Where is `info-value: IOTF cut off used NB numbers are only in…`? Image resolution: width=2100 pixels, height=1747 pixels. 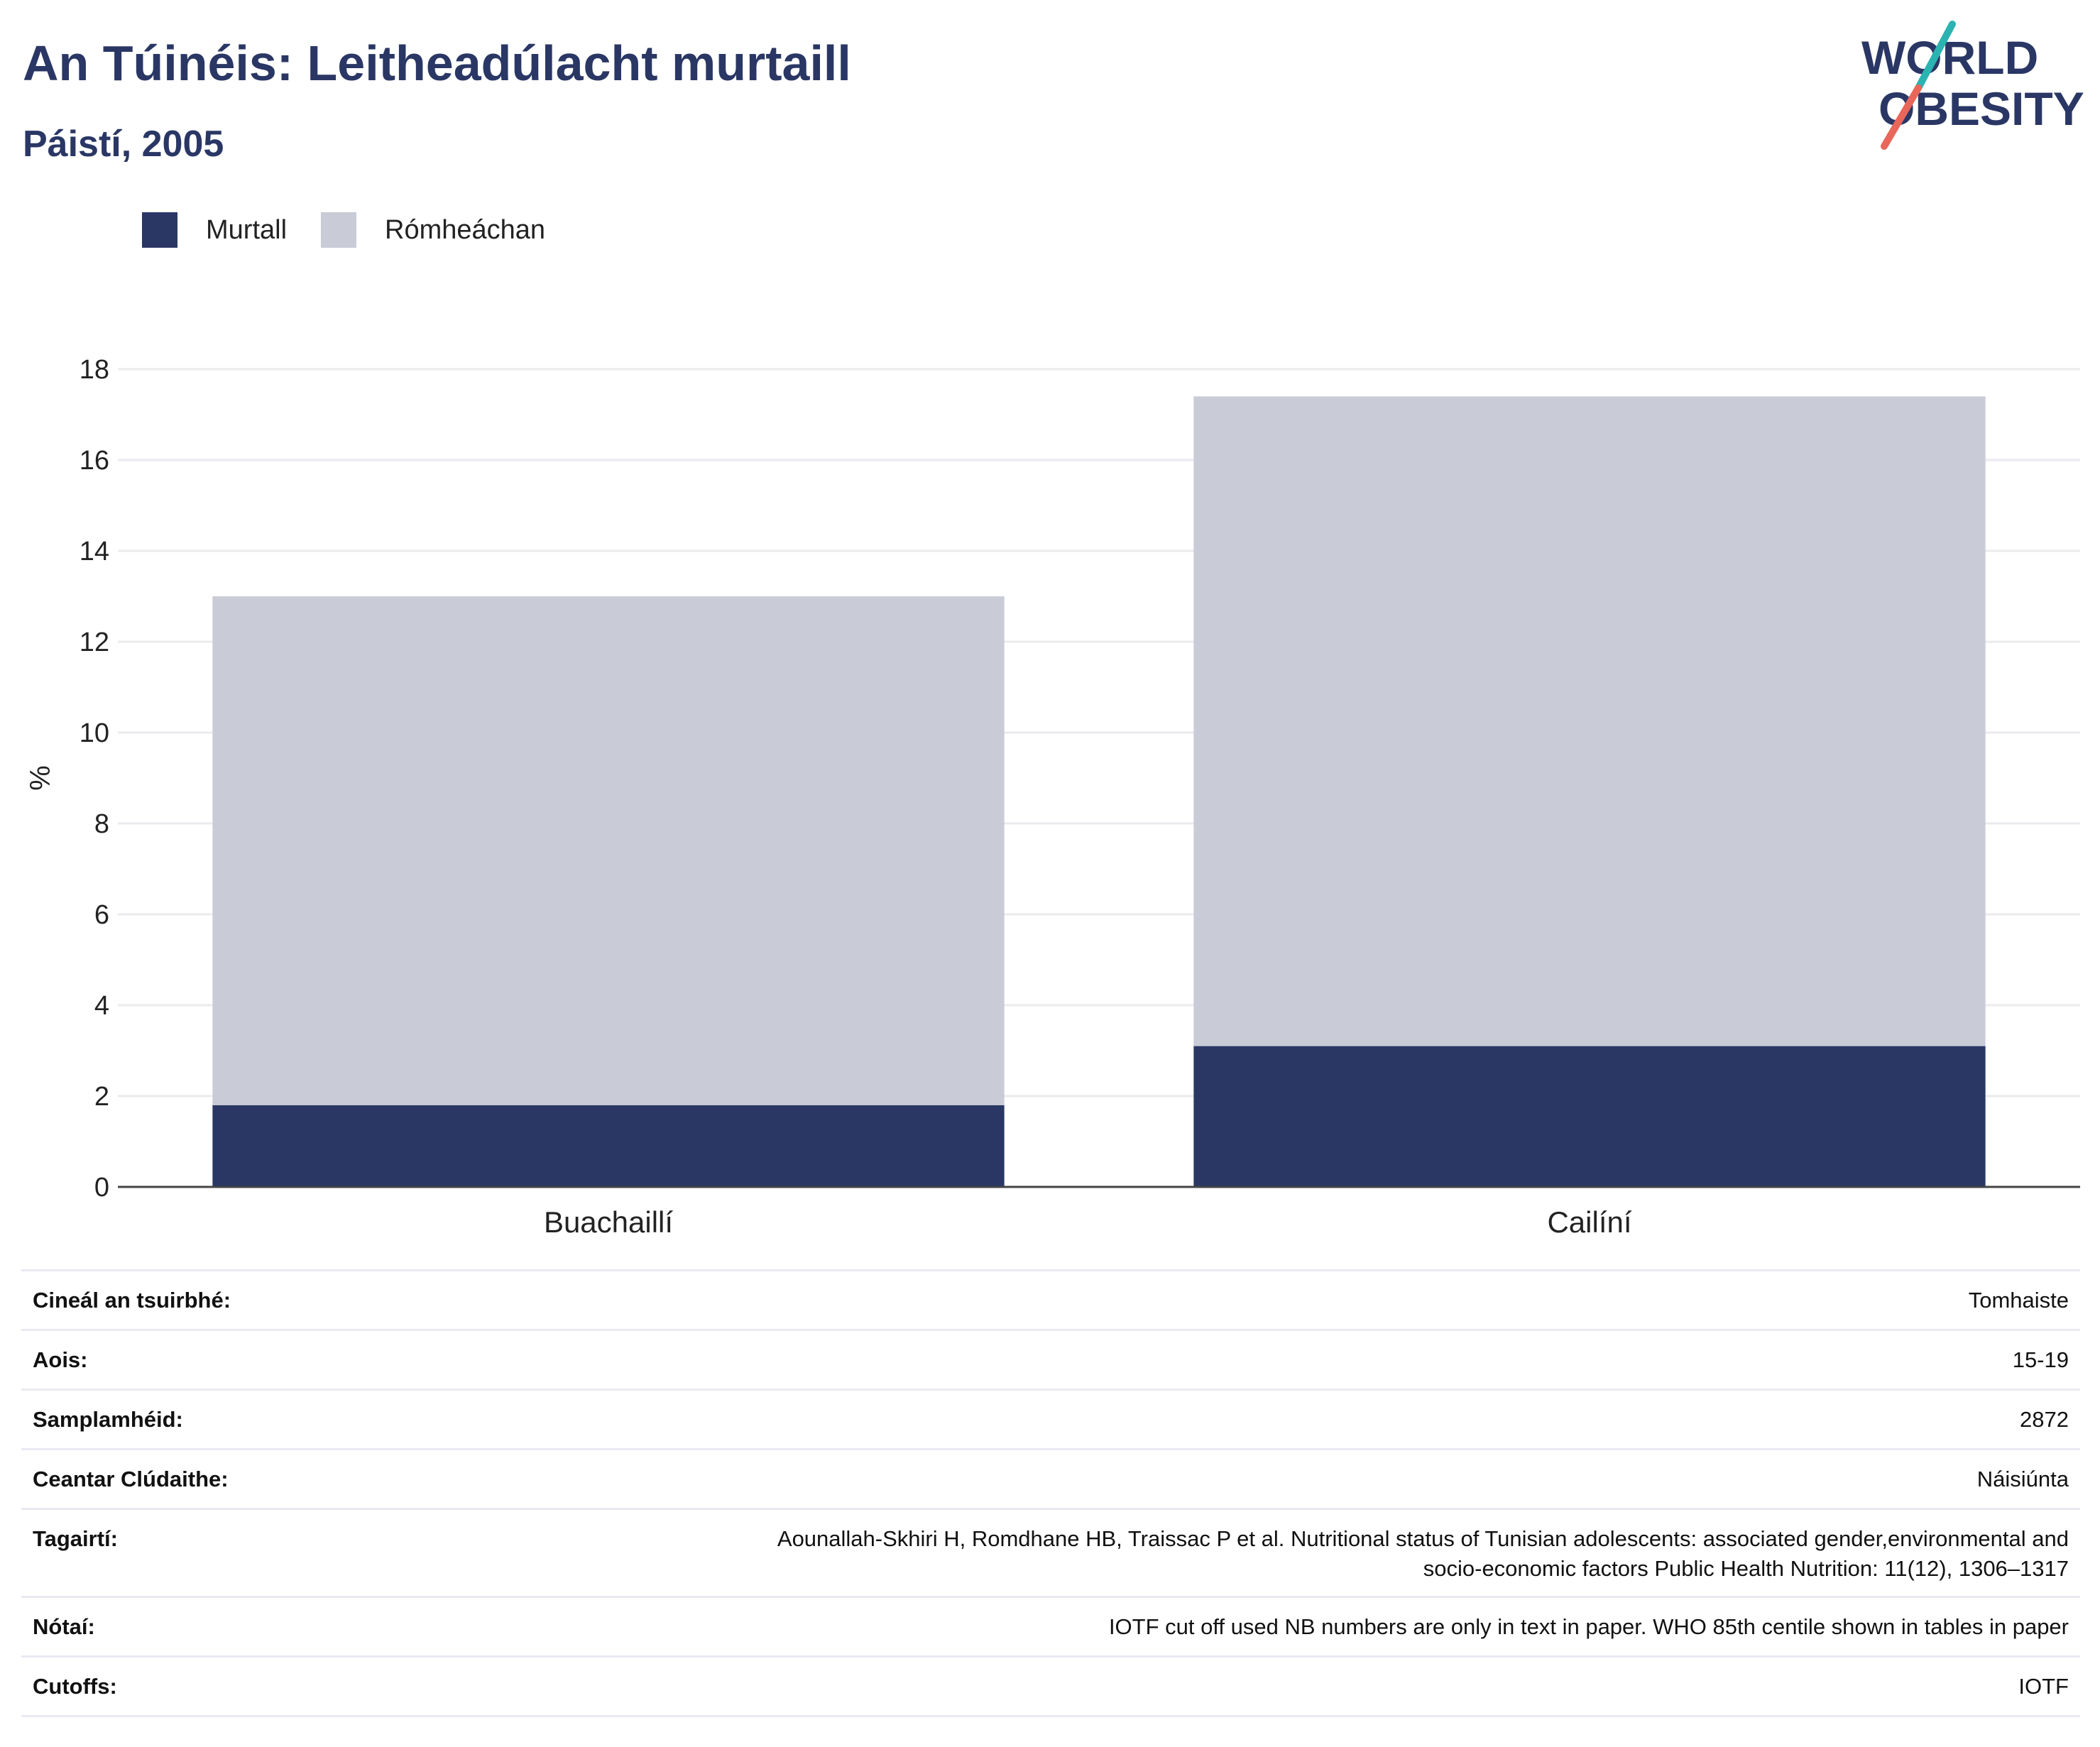
info-value: IOTF cut off used NB numbers are only in… is located at coordinates (1310, 1626).